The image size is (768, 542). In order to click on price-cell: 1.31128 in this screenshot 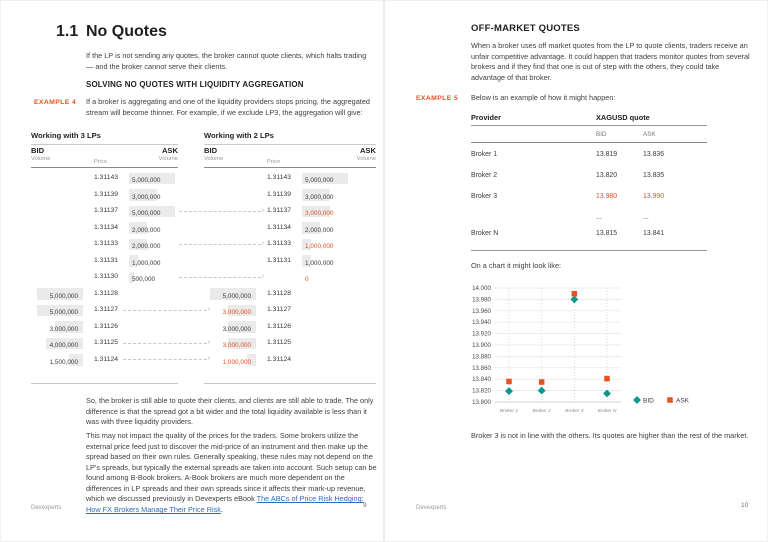, I will do `click(106, 293)`.